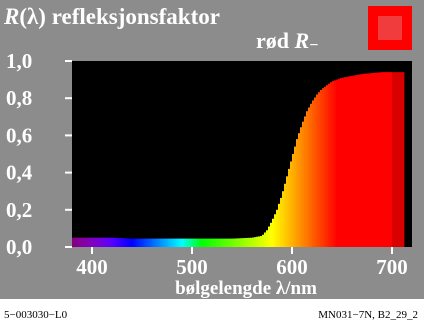 The image size is (424, 331). I want to click on footer-right: MN031−7N, B2_29_2, so click(368, 315).